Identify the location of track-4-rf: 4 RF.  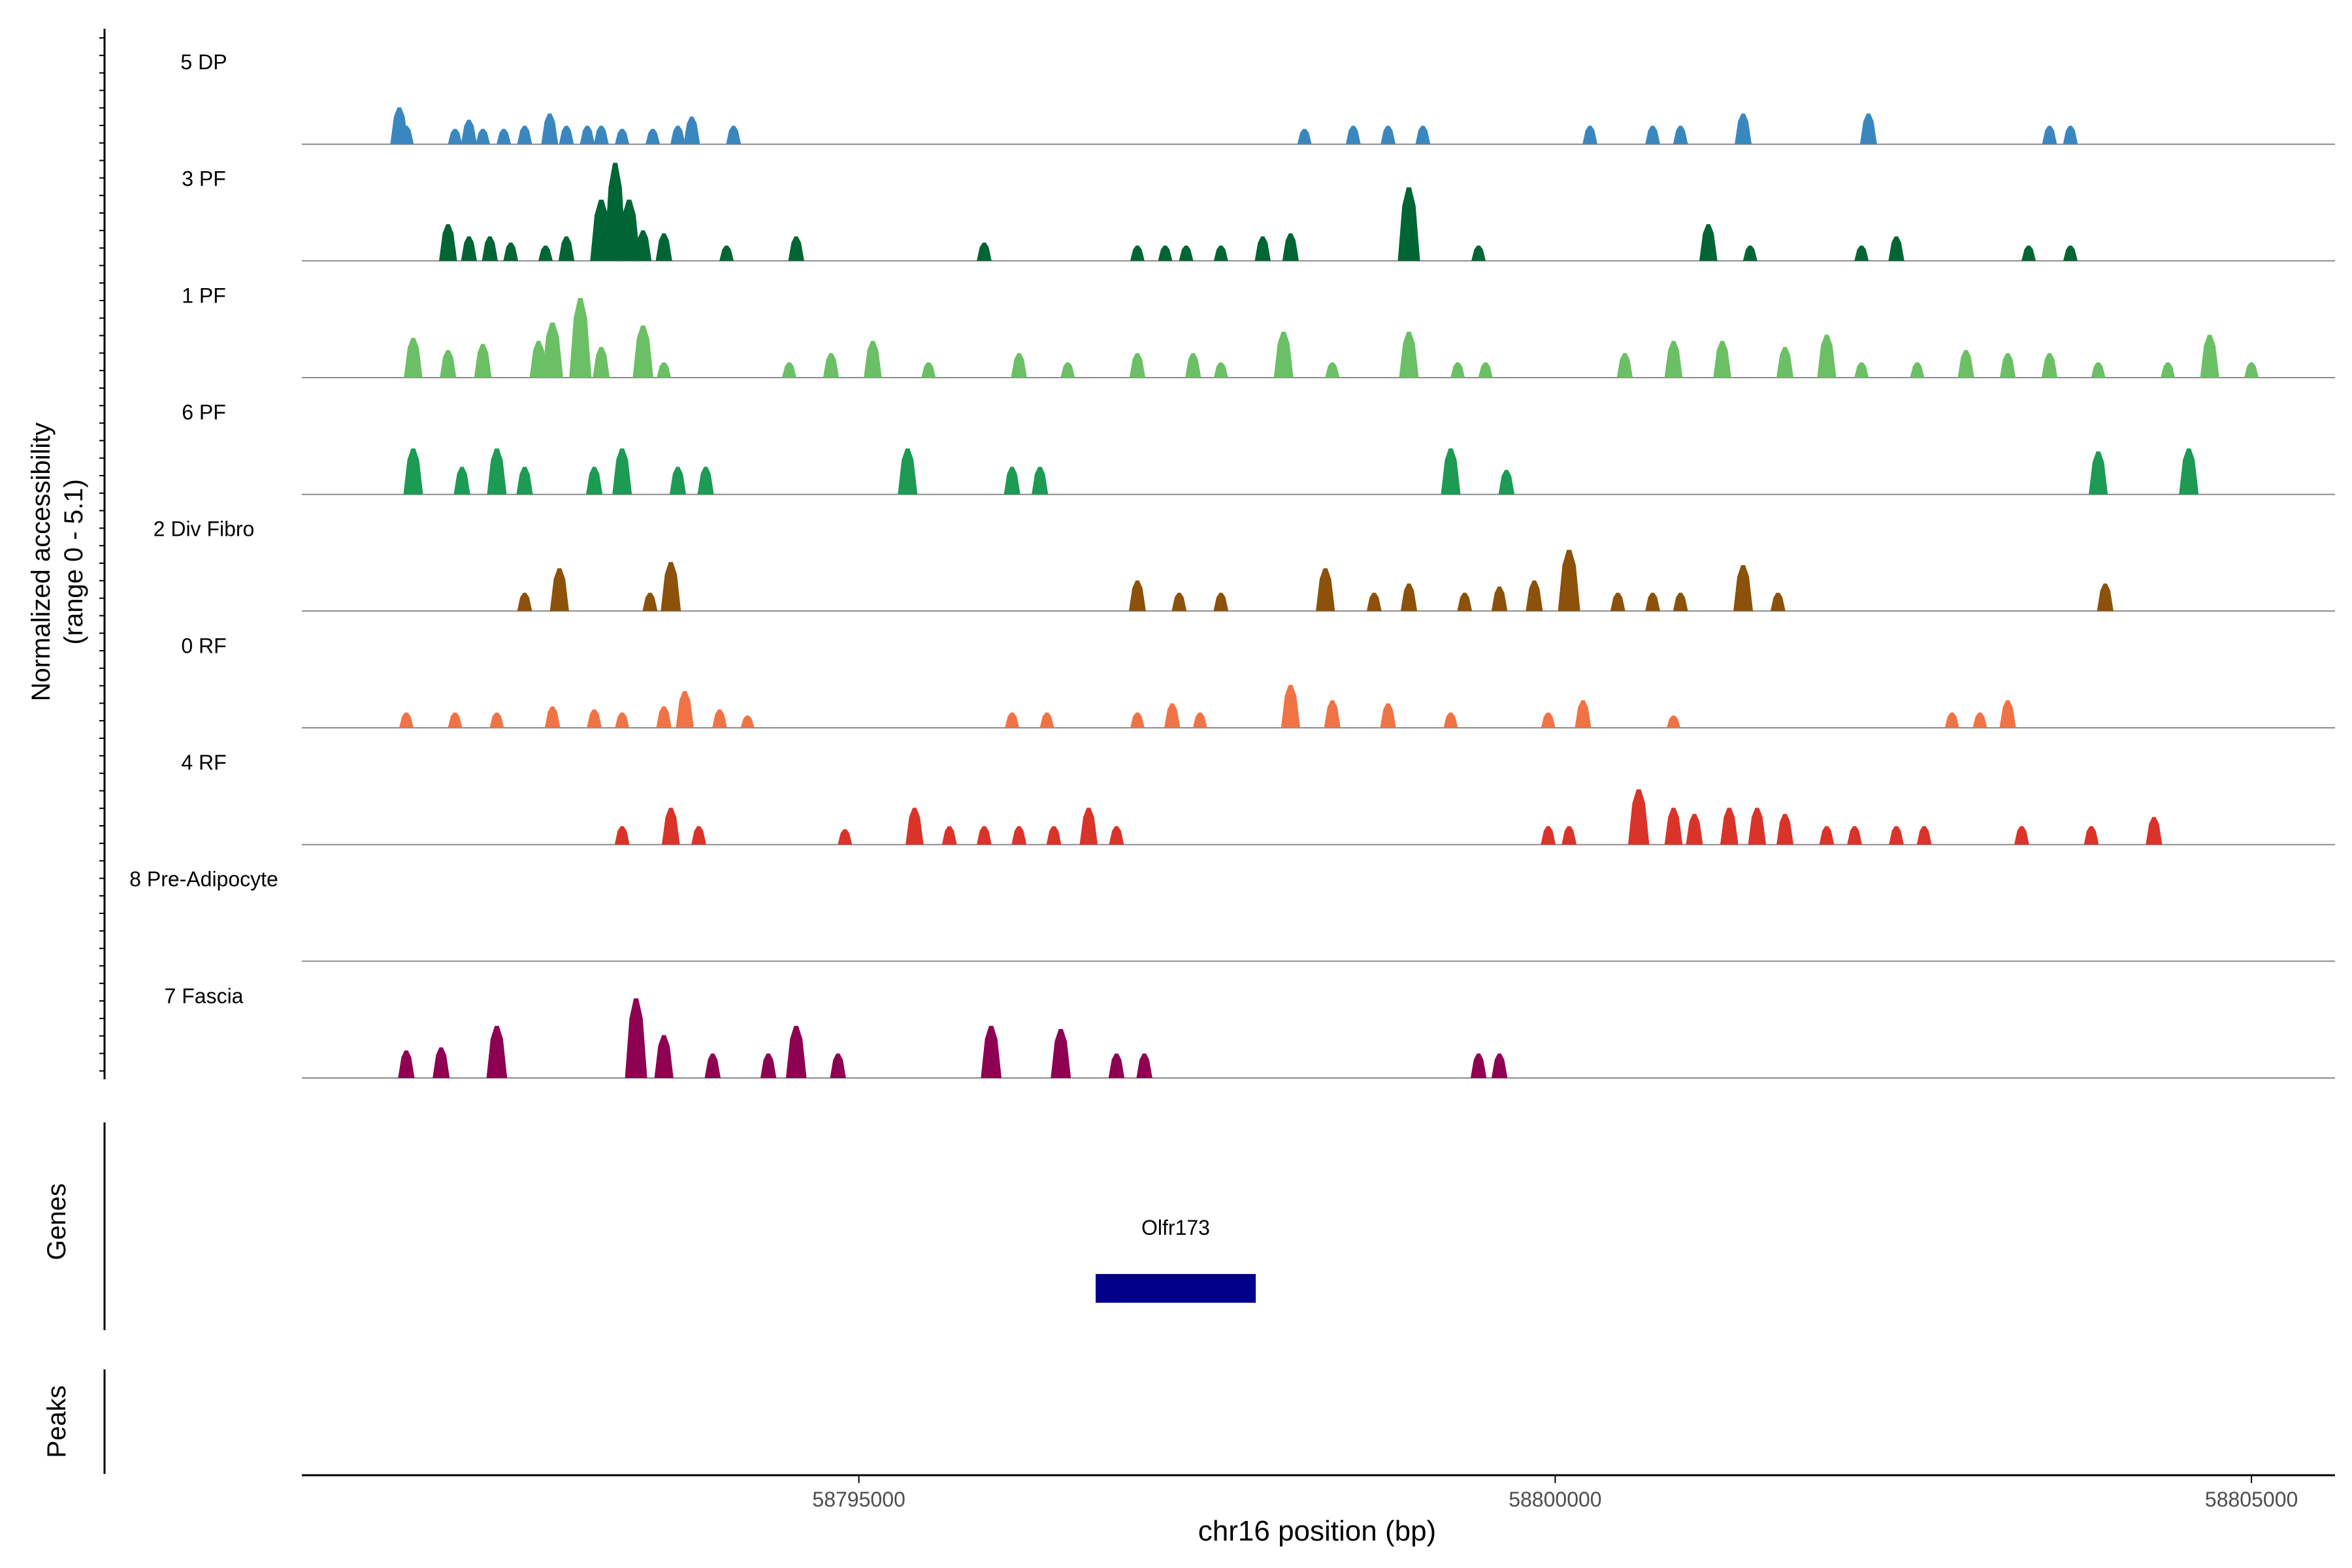
(1258, 798).